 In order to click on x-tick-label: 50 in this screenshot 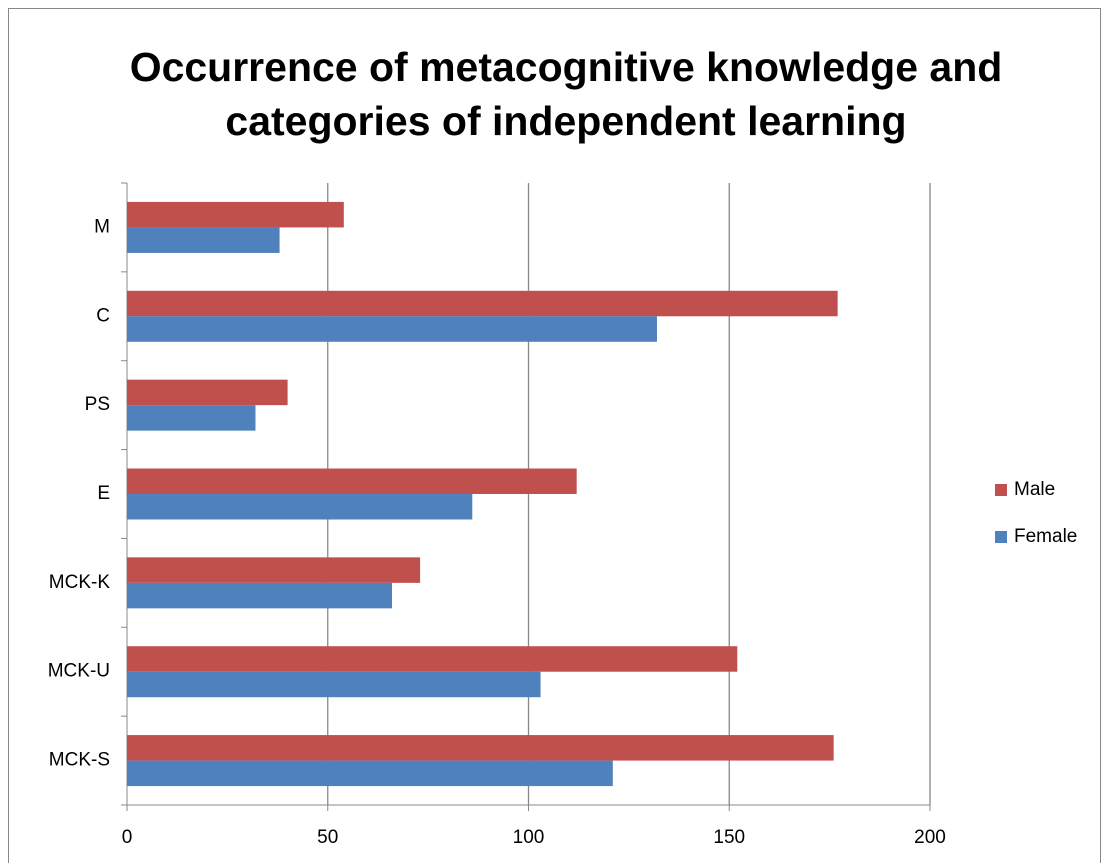, I will do `click(327, 837)`.